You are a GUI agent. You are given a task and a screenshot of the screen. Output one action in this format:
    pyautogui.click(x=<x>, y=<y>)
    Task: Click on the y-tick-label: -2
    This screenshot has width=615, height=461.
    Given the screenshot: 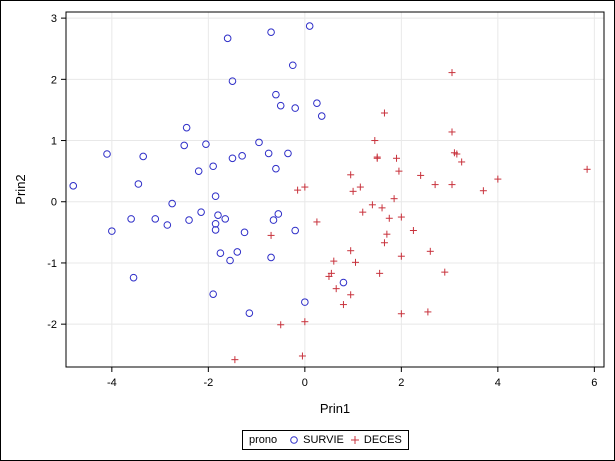 What is the action you would take?
    pyautogui.click(x=52, y=325)
    